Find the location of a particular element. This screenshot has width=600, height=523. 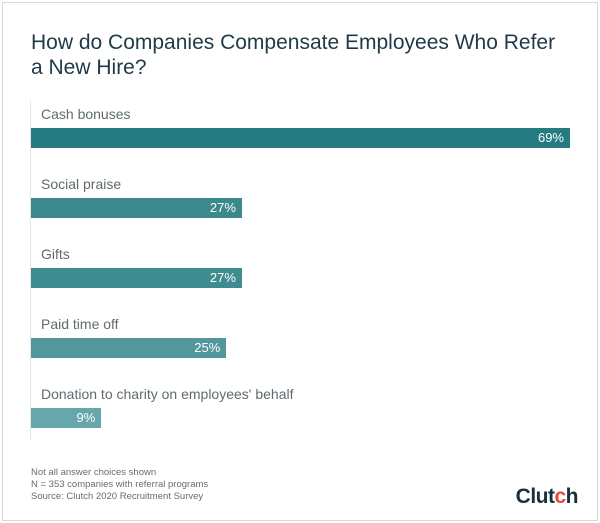

clutch-logo: Clutch is located at coordinates (547, 496).